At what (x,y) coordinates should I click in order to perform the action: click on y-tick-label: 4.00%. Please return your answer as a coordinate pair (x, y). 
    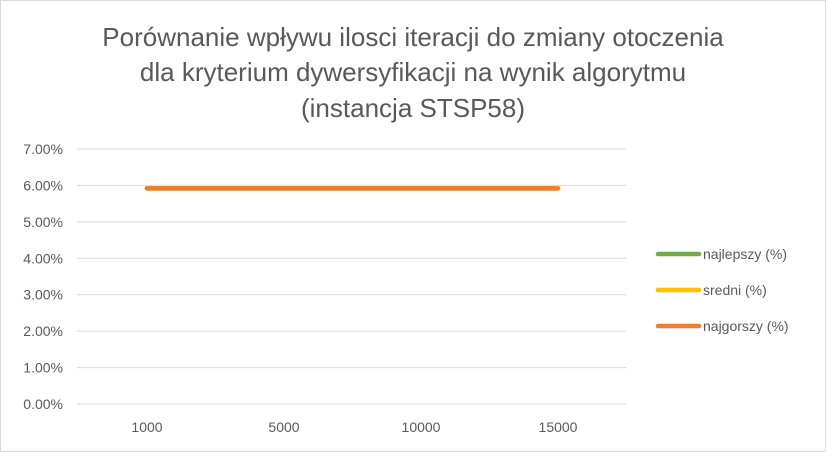
    Looking at the image, I should click on (43, 258).